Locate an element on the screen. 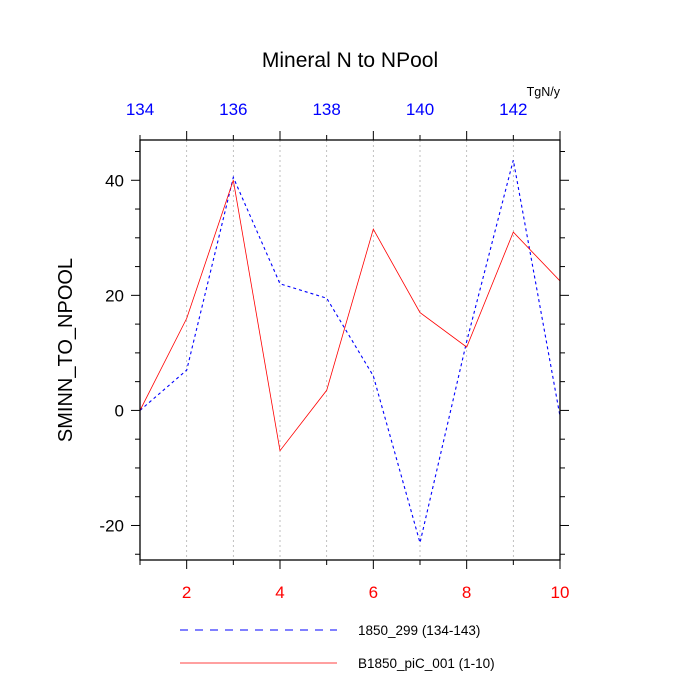 The image size is (700, 700). x-tick-label-bottom: 10 is located at coordinates (560, 592).